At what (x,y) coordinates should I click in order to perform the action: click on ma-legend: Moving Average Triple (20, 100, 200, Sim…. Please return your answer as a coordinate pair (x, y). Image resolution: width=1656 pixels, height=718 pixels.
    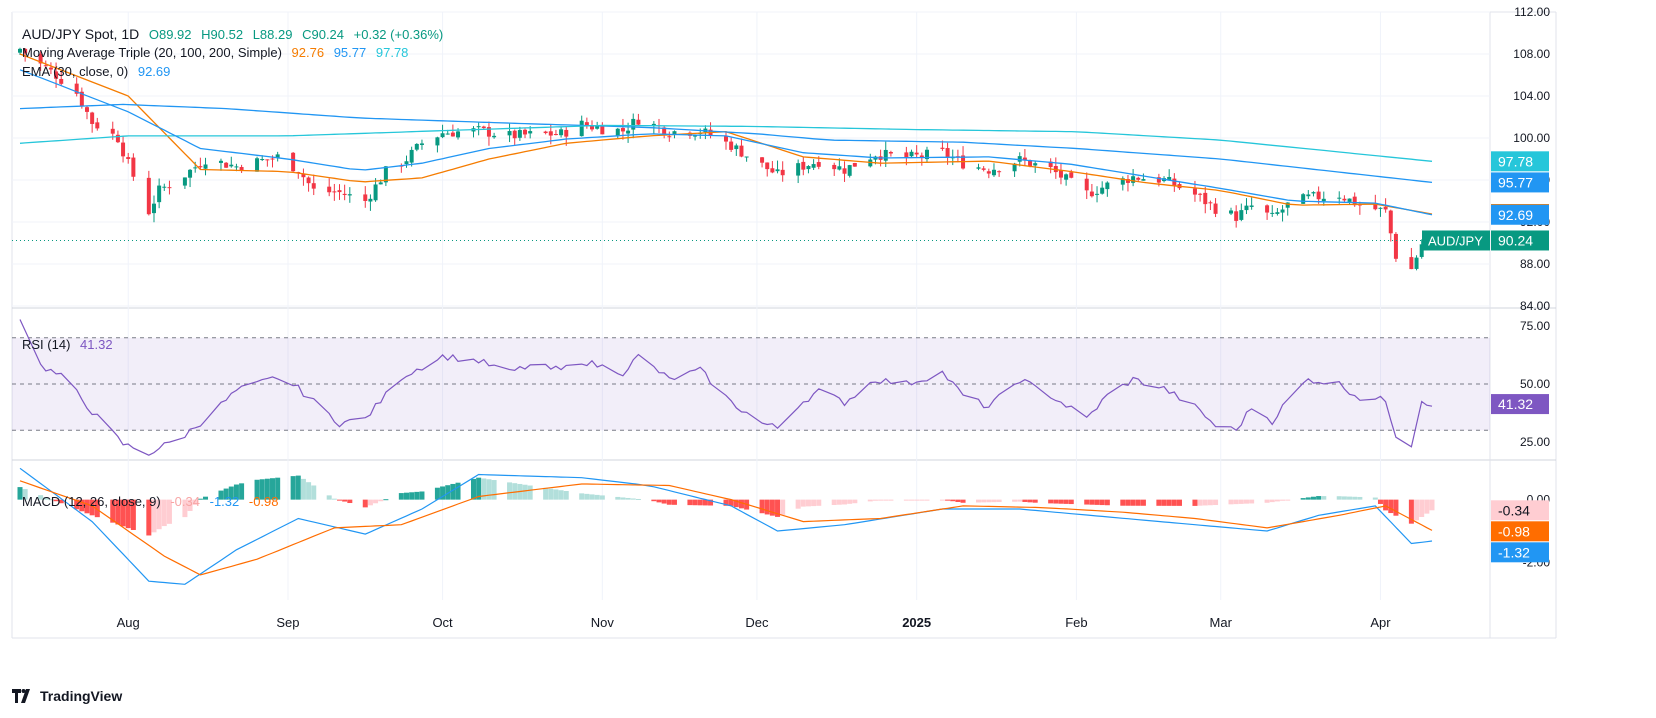
    Looking at the image, I should click on (218, 53).